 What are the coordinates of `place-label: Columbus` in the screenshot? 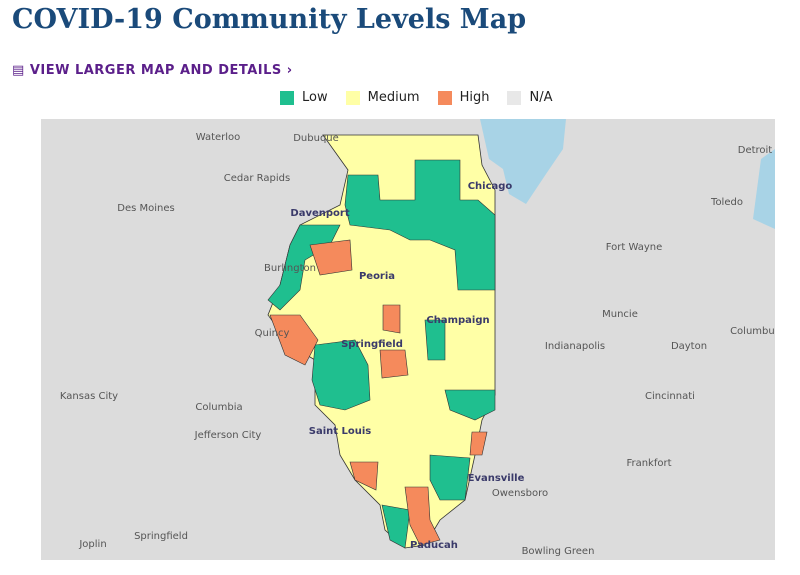 It's located at (752, 331).